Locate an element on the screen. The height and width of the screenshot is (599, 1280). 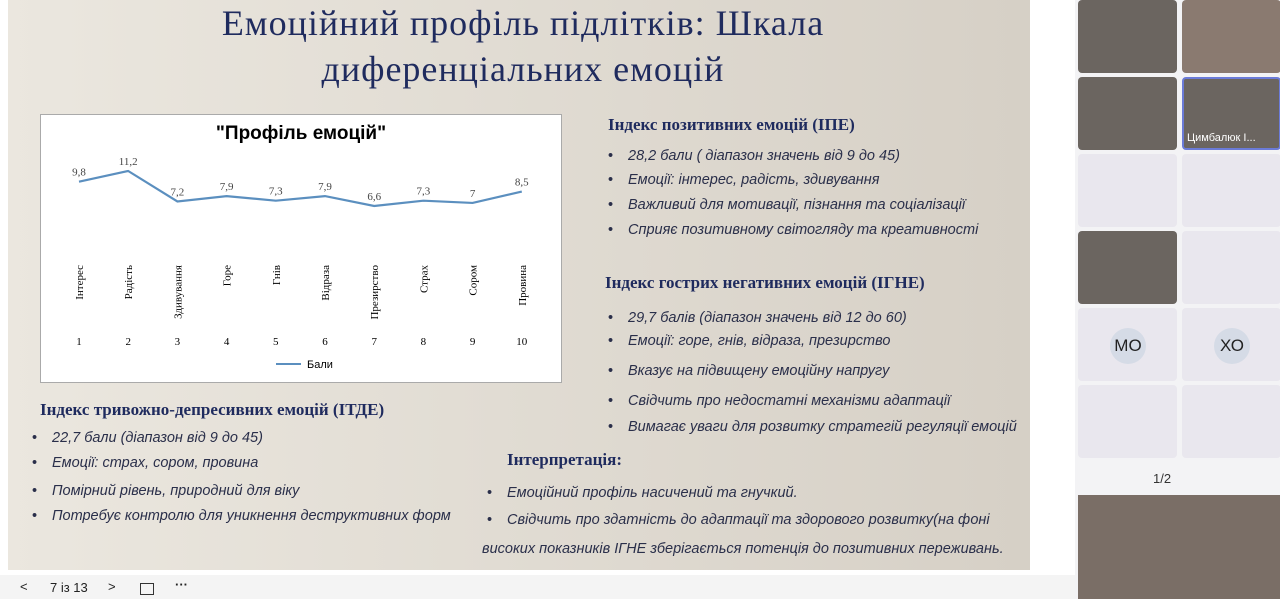
heading: Інтерпретація: is located at coordinates (564, 459).